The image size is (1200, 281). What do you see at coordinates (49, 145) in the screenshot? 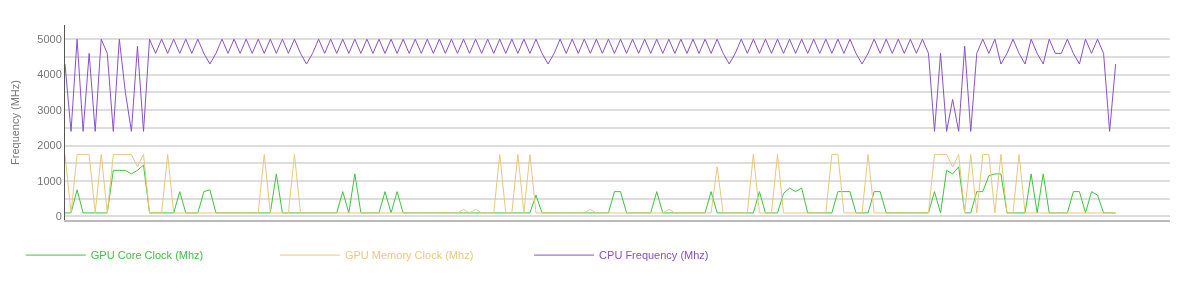
I see `y-tick-label: 2000` at bounding box center [49, 145].